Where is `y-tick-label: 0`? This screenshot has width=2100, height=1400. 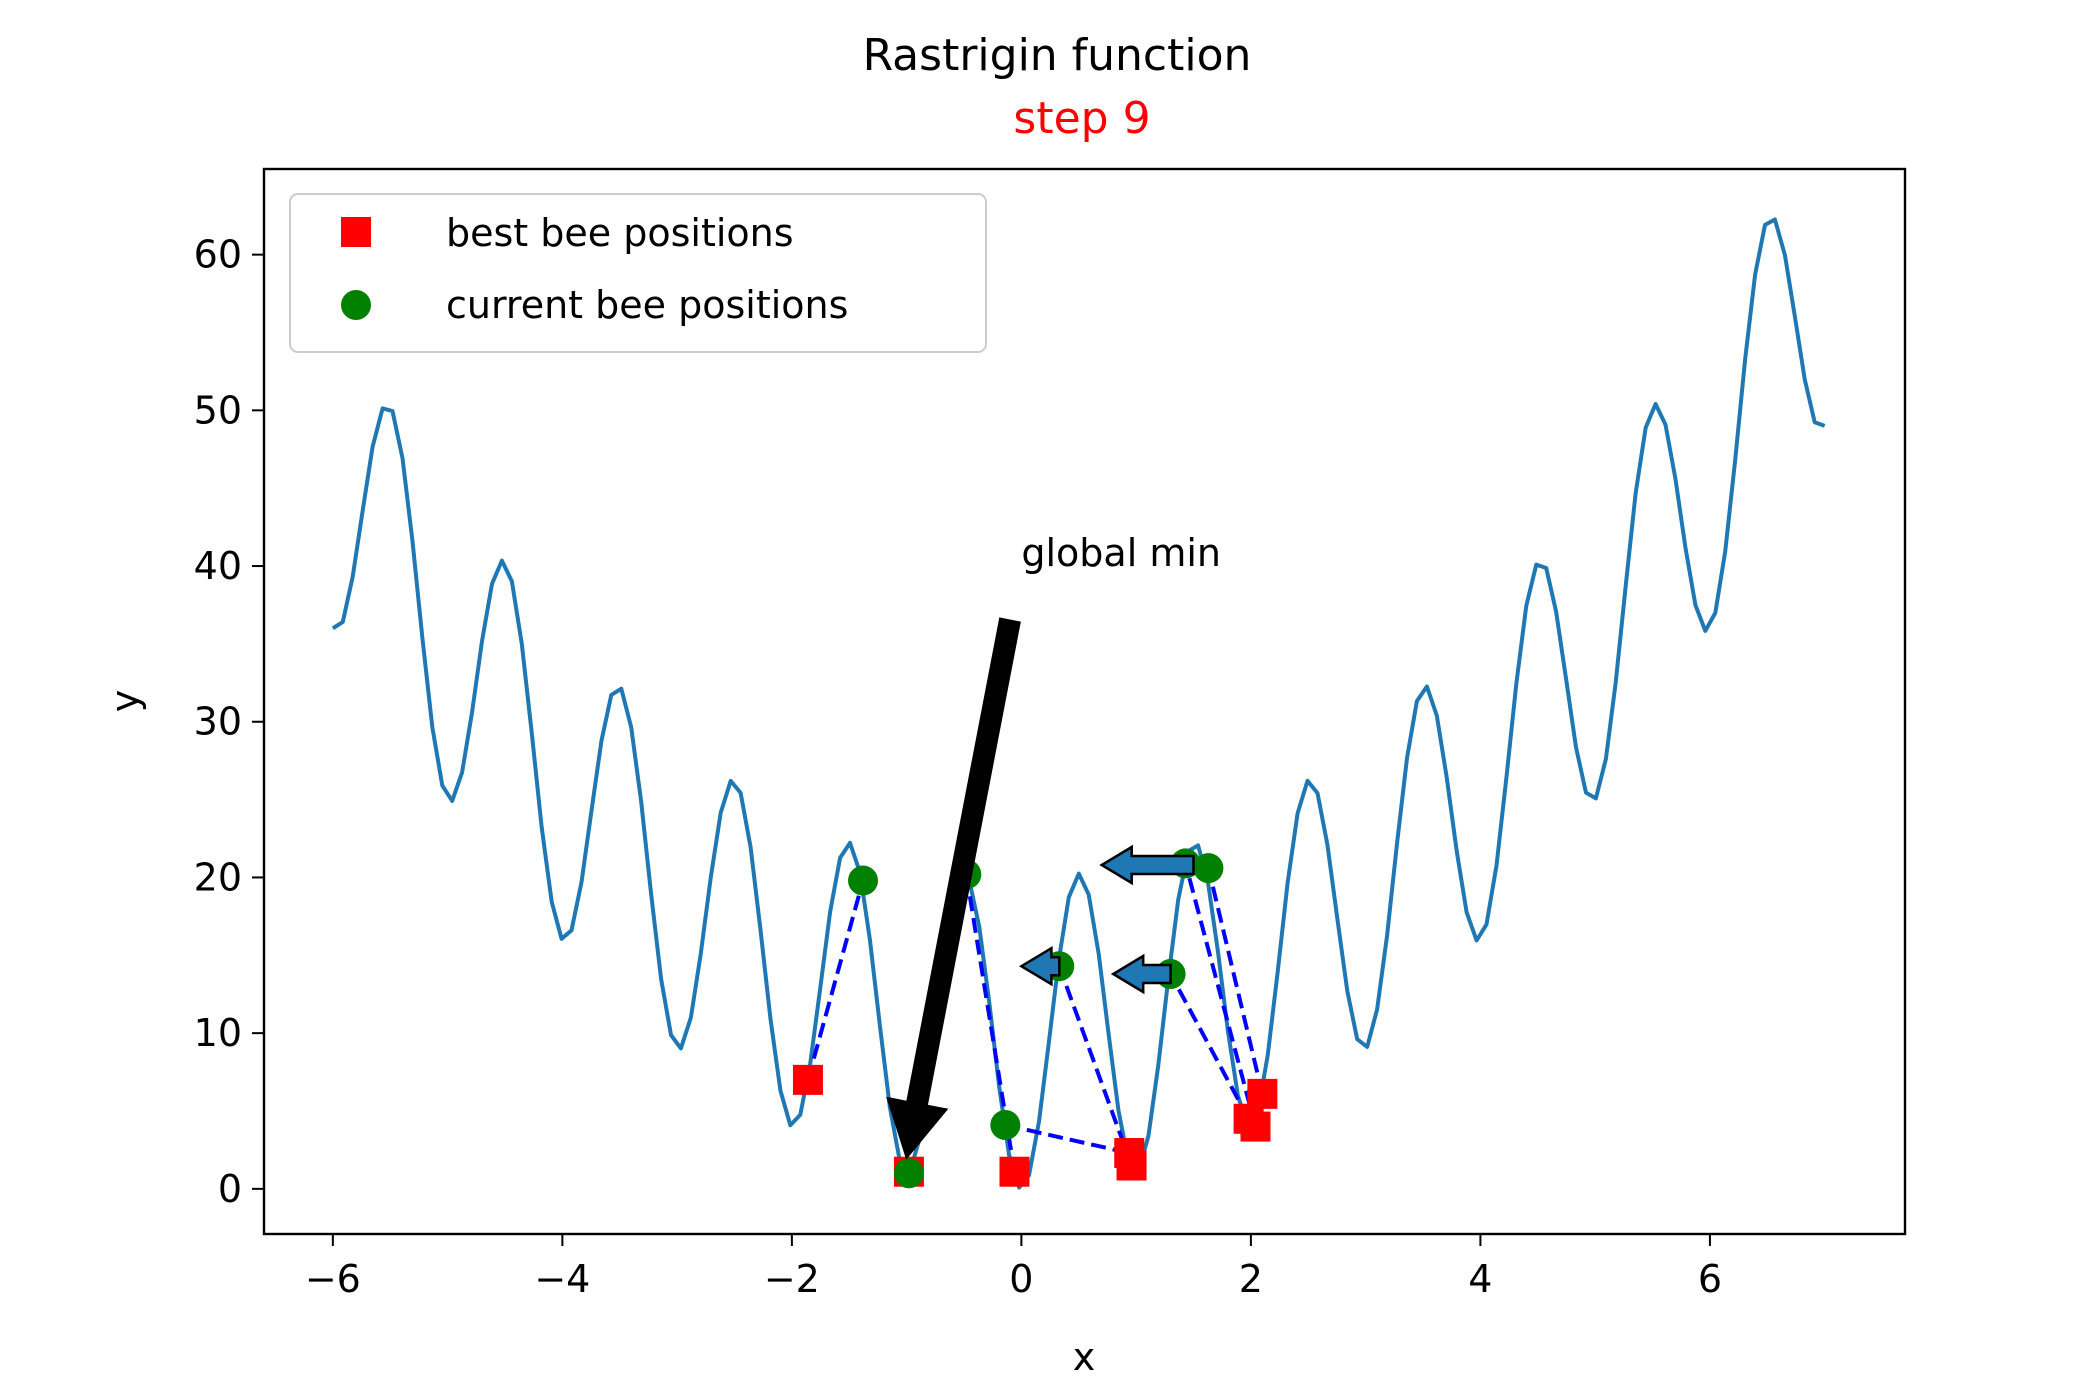
y-tick-label: 0 is located at coordinates (230, 1189).